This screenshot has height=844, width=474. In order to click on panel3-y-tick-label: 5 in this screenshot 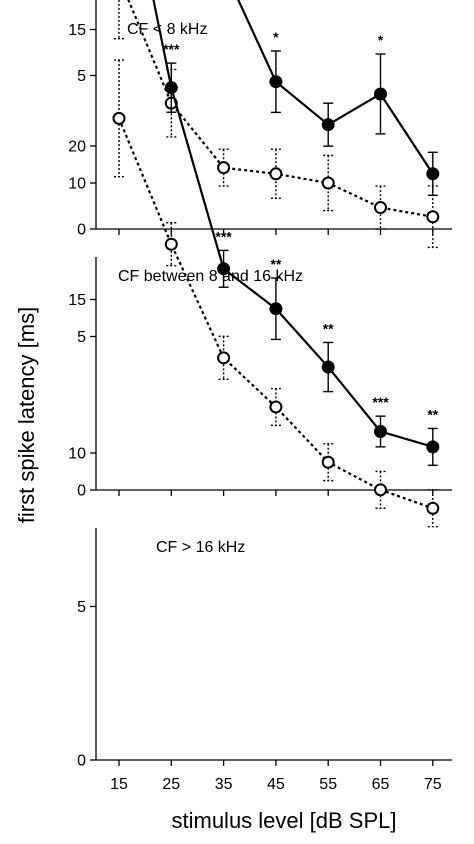, I will do `click(81, 607)`.